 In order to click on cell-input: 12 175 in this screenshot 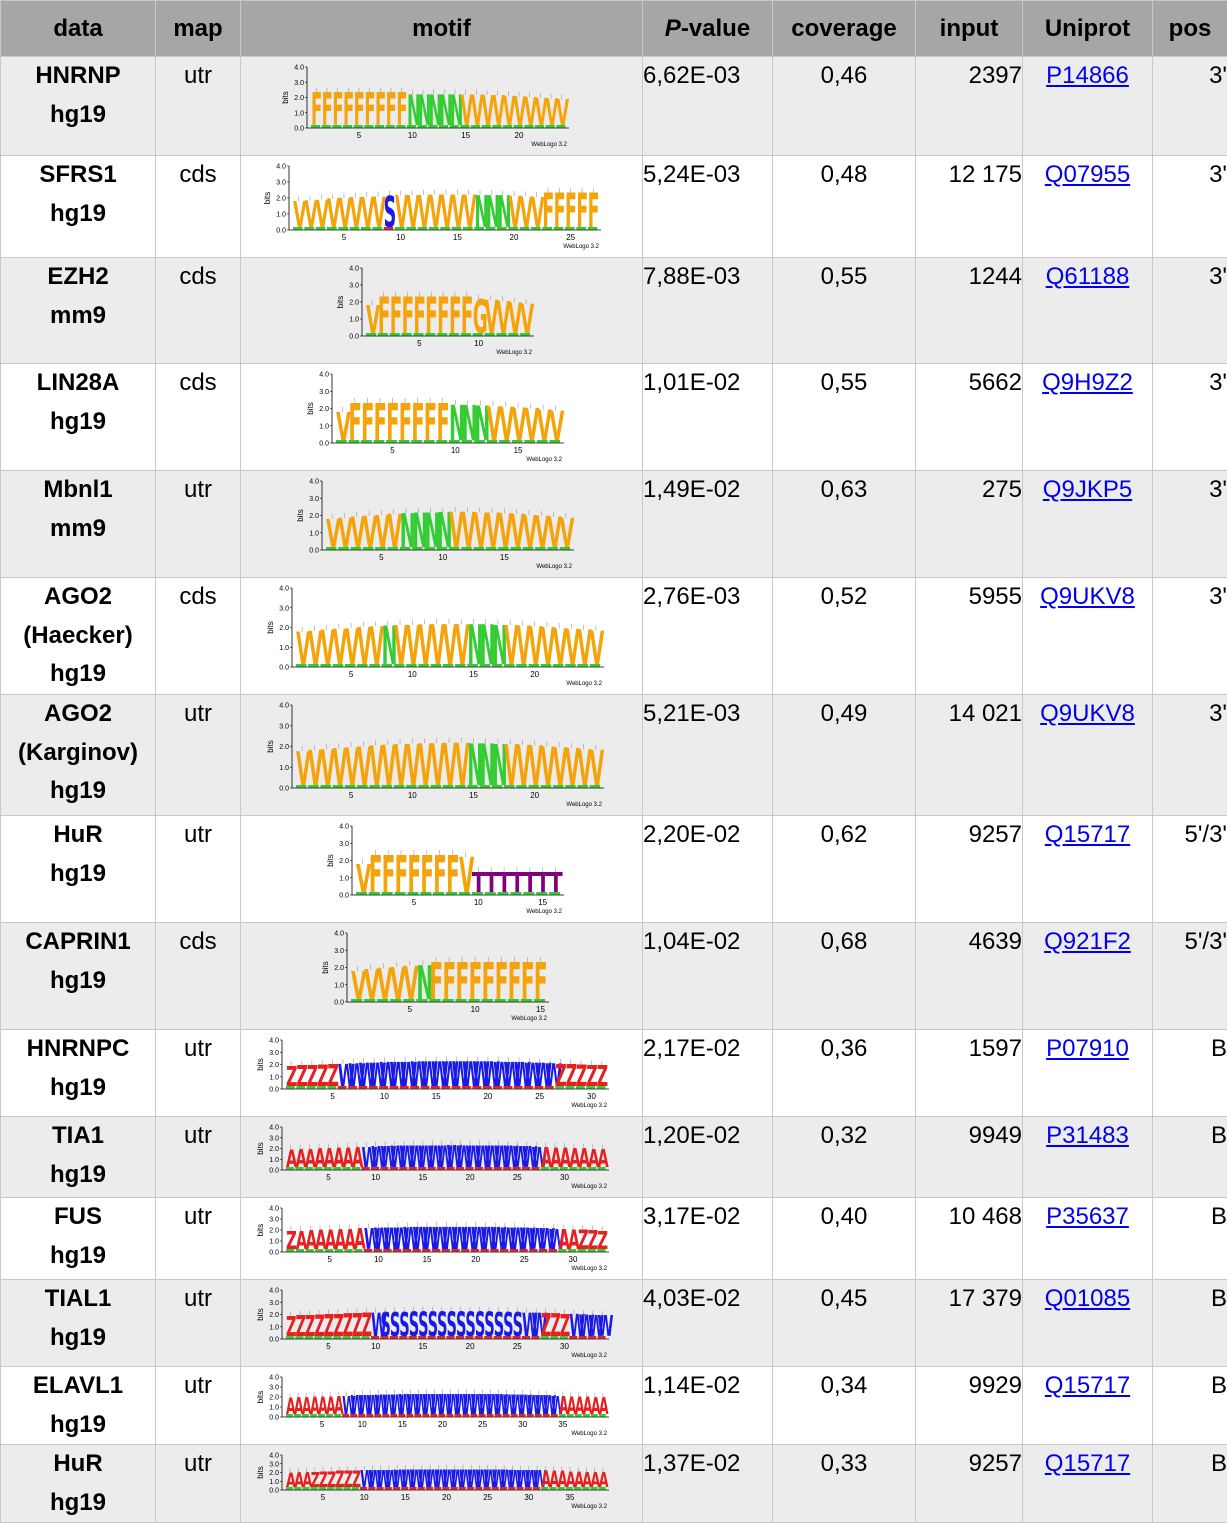, I will do `click(969, 207)`.